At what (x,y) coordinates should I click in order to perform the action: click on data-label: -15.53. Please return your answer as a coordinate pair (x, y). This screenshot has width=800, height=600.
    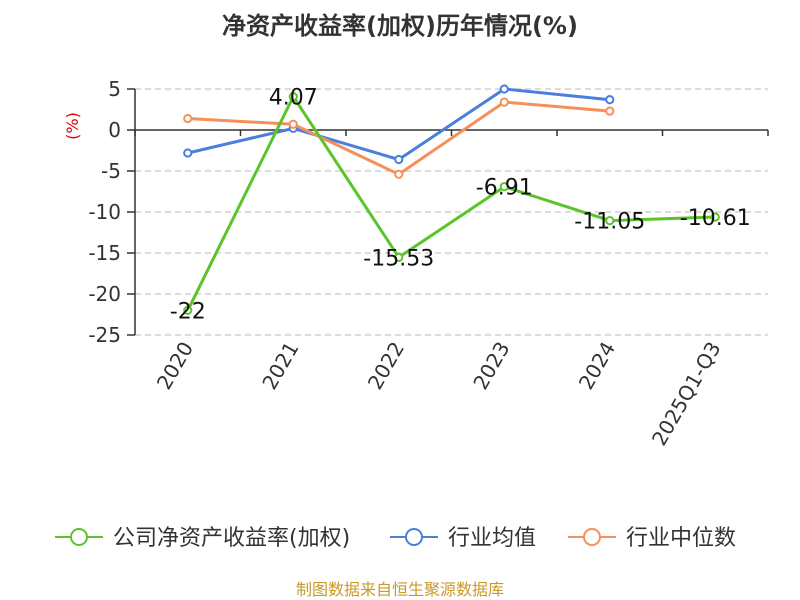
    Looking at the image, I should click on (398, 258).